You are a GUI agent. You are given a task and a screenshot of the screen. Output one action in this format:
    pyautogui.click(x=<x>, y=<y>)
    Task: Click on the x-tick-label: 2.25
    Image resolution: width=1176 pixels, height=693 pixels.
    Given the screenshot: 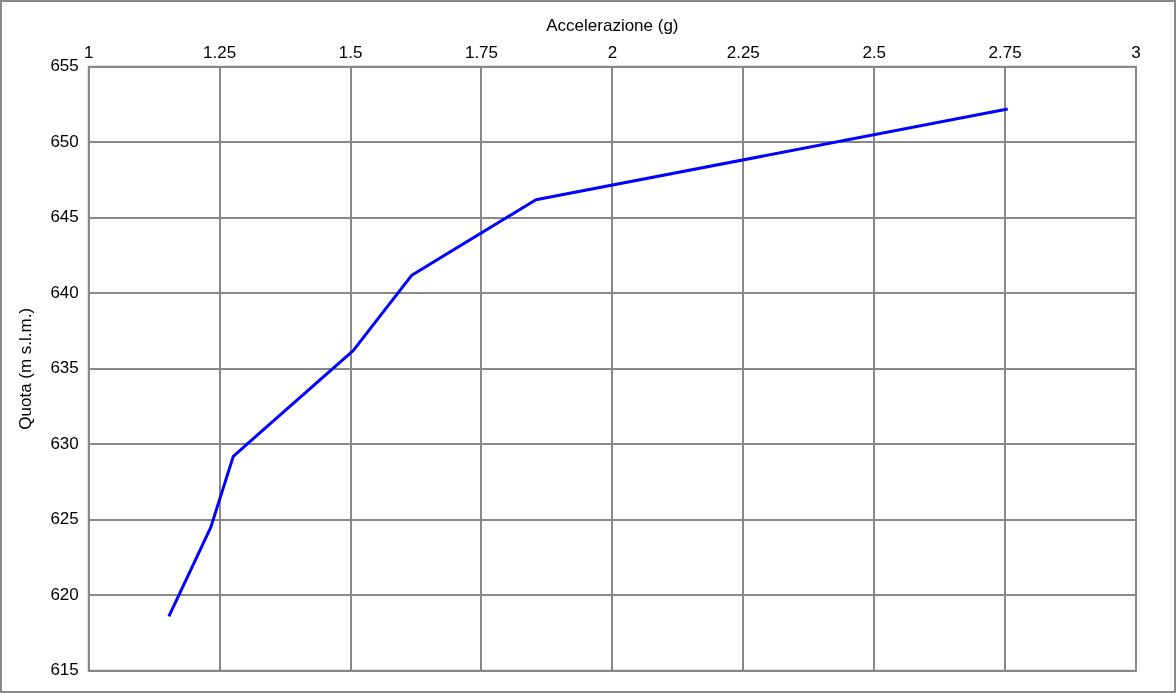 What is the action you would take?
    pyautogui.click(x=743, y=53)
    